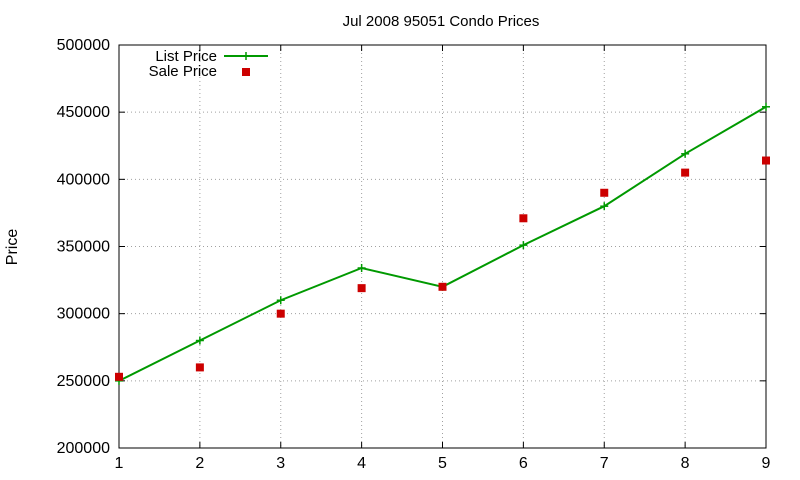 The image size is (800, 480). I want to click on y-axis-label: Price, so click(12, 247).